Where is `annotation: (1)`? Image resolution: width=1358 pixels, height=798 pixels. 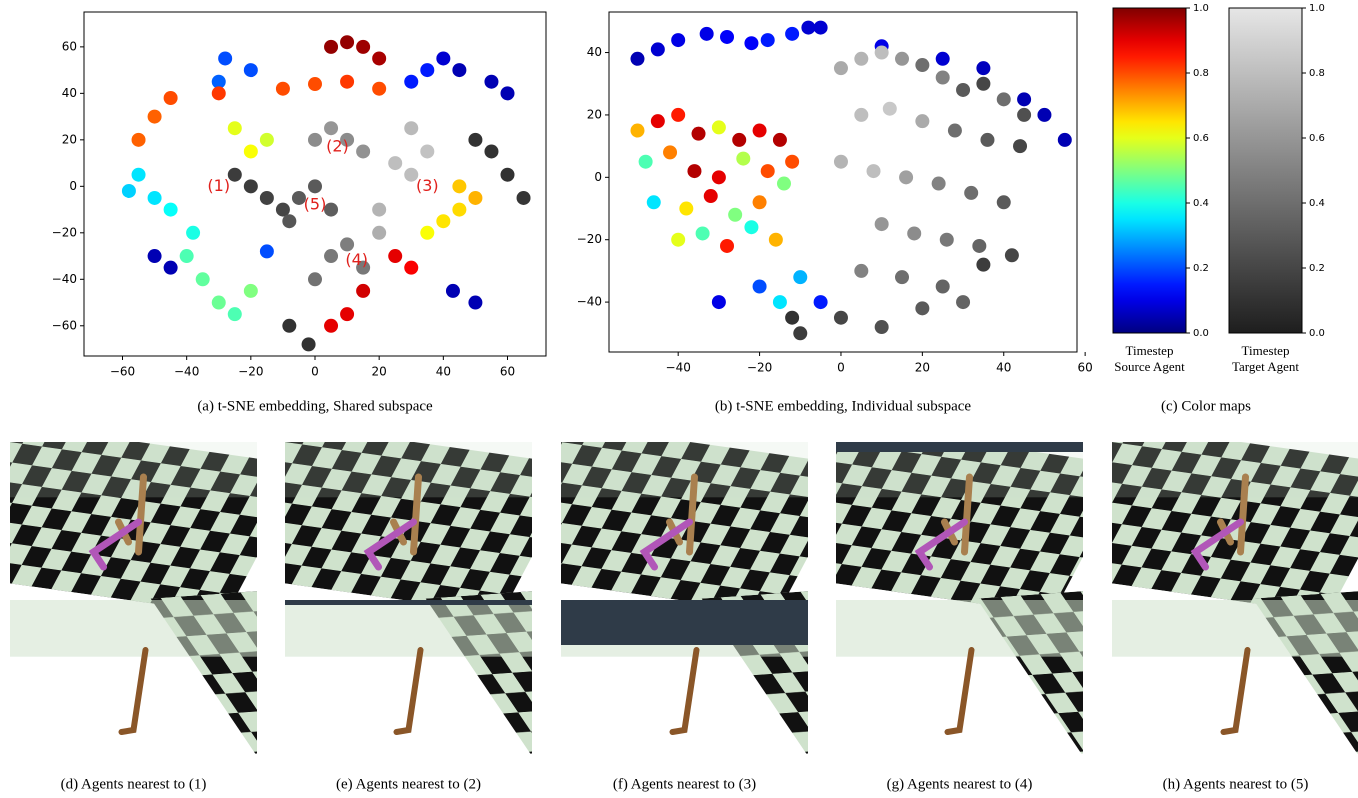 annotation: (1) is located at coordinates (218, 185).